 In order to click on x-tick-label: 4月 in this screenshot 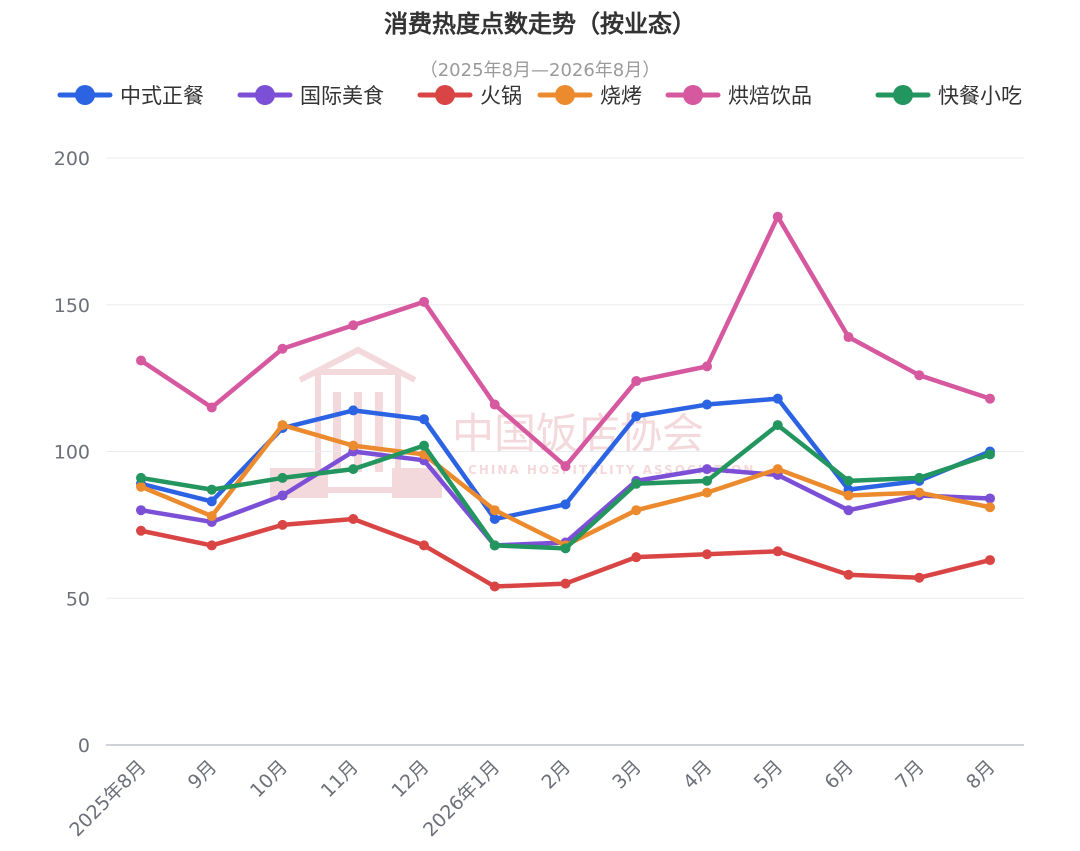, I will do `click(698, 775)`.